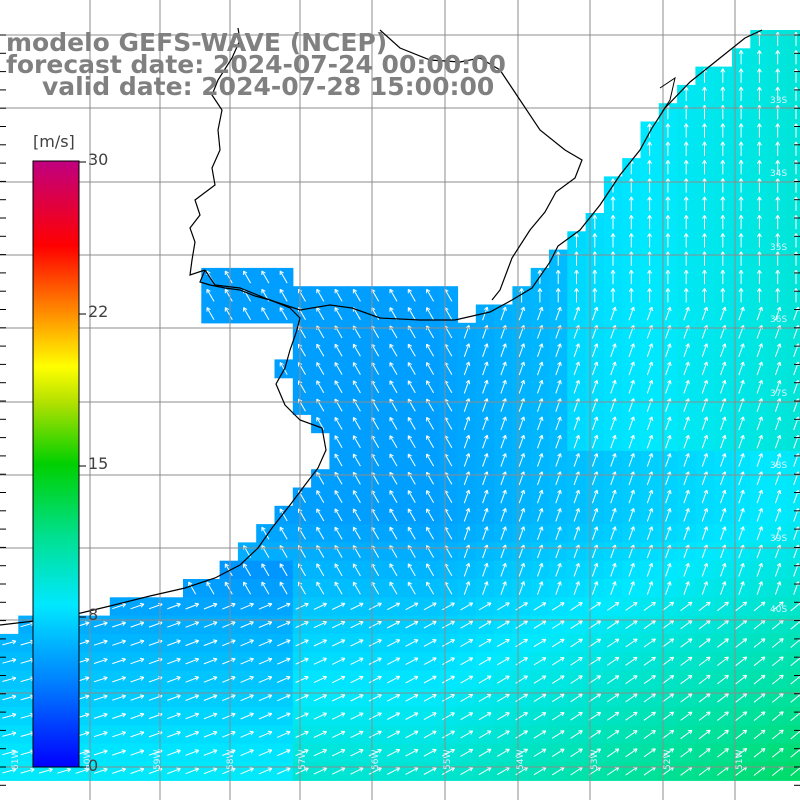 This screenshot has height=800, width=800. I want to click on latitude-label: 39S, so click(778, 539).